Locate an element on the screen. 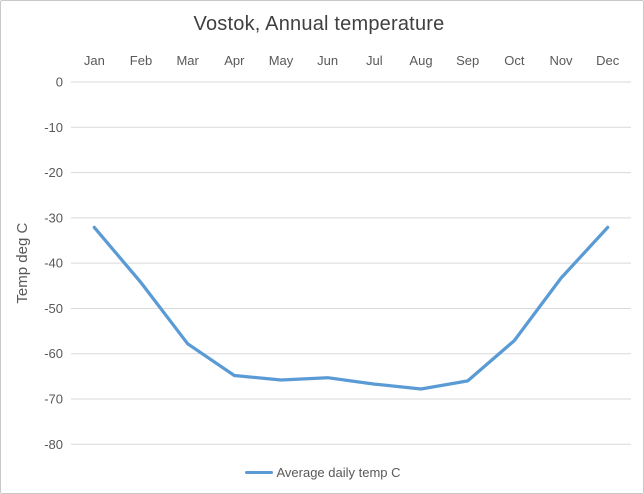 The image size is (644, 494). legend: Average daily temp C is located at coordinates (322, 472).